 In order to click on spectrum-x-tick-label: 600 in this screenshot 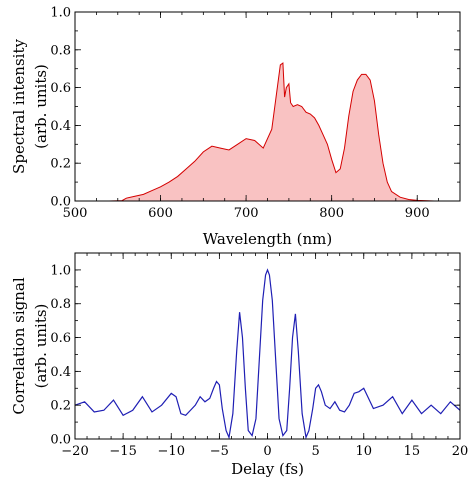, I will do `click(160, 213)`.